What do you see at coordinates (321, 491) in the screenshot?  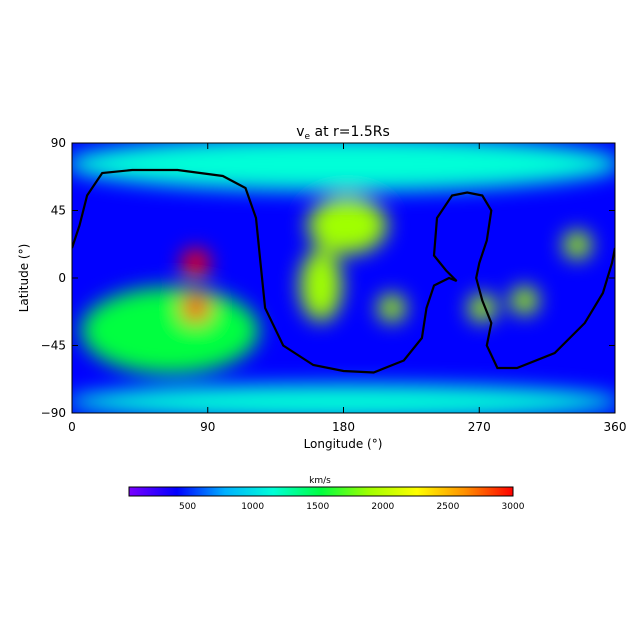 I see `colorbar` at bounding box center [321, 491].